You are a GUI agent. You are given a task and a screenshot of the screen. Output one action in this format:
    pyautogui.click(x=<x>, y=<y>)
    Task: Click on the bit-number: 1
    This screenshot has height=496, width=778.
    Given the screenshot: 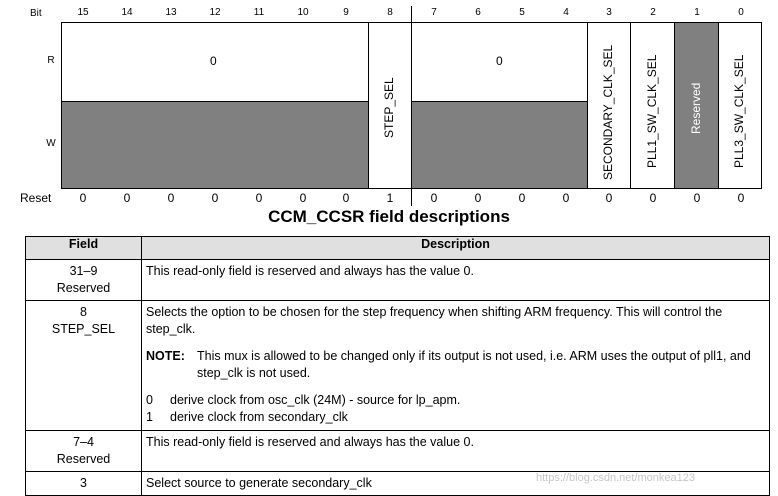 What is the action you would take?
    pyautogui.click(x=697, y=12)
    